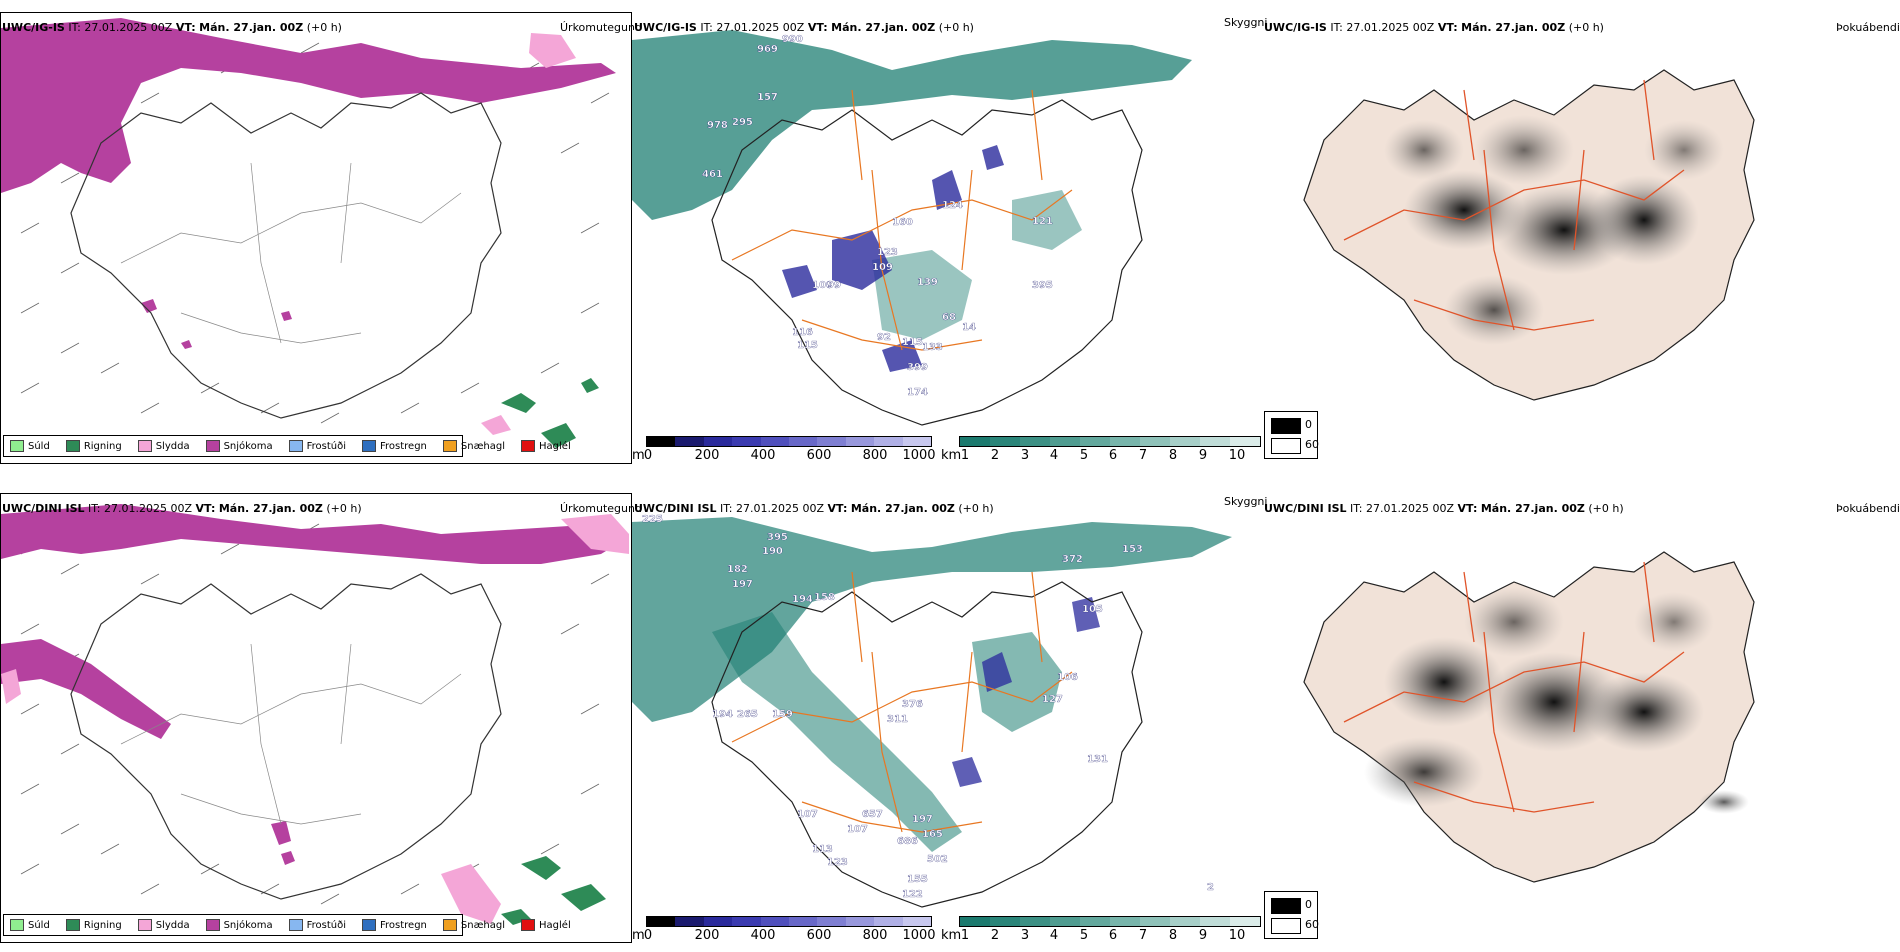 The height and width of the screenshot is (952, 1900). Describe the element at coordinates (1868, 27) in the screenshot. I see `fog-index-title-top: Þokuábendi` at that location.